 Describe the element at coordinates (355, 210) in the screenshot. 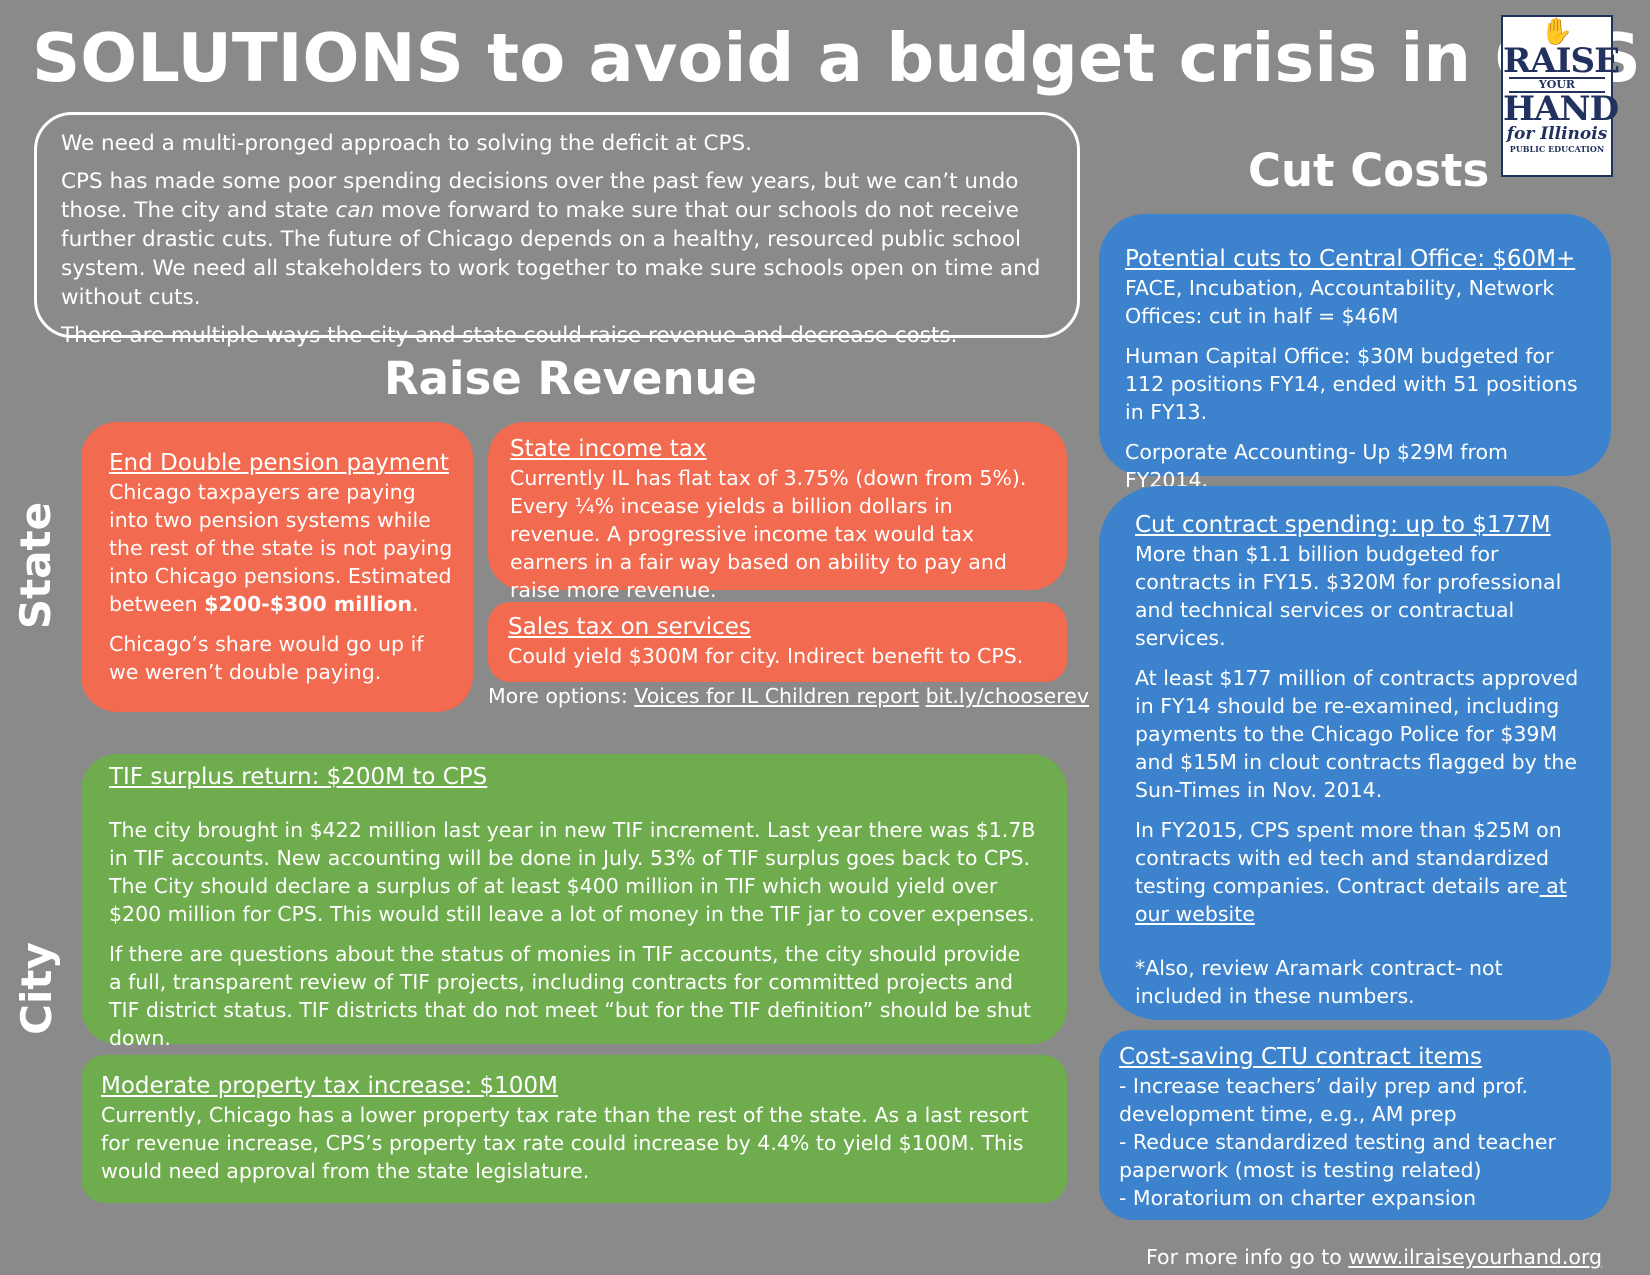

I see `intro-p2-emphasis: can` at that location.